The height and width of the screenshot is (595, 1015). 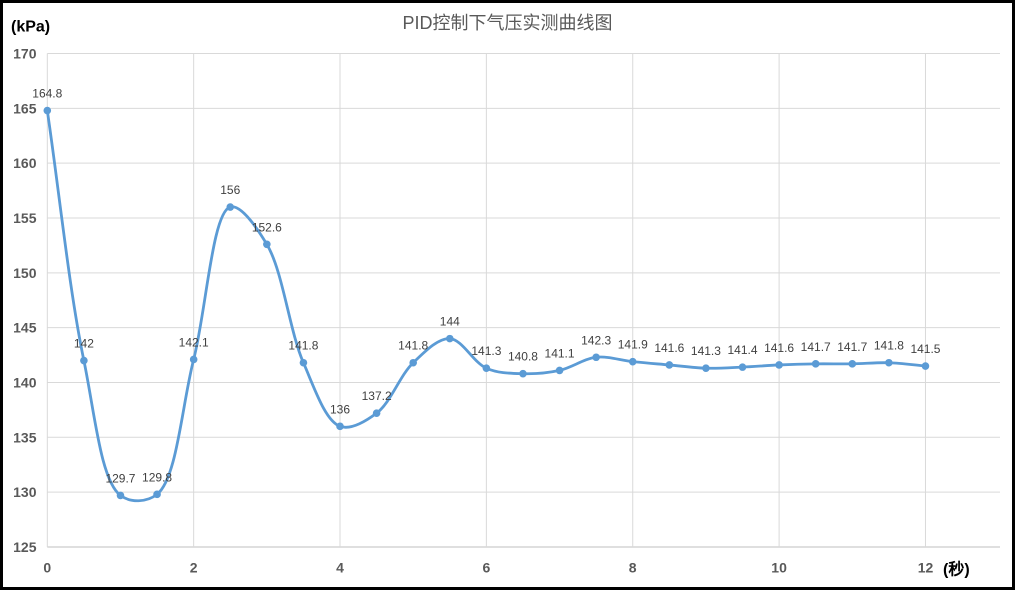 What do you see at coordinates (230, 190) in the screenshot?
I see `svg-text: 156` at bounding box center [230, 190].